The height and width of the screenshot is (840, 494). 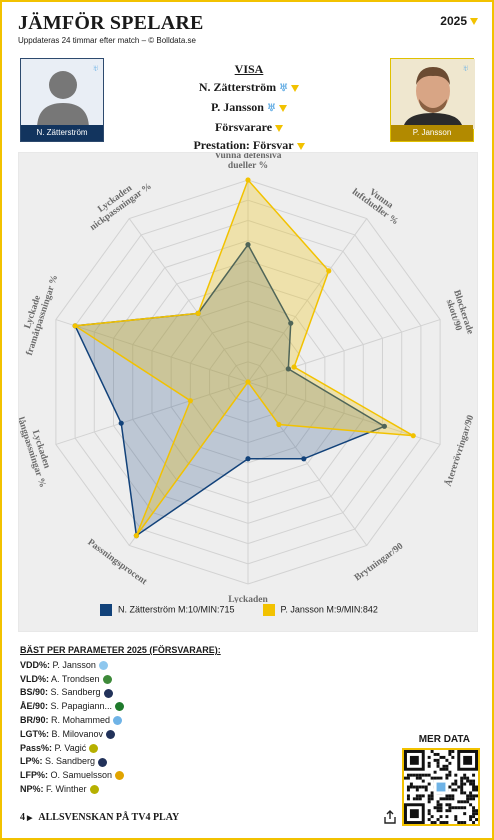 What do you see at coordinates (62, 100) in the screenshot?
I see `player-card-left: ♅ N. Zätterström` at bounding box center [62, 100].